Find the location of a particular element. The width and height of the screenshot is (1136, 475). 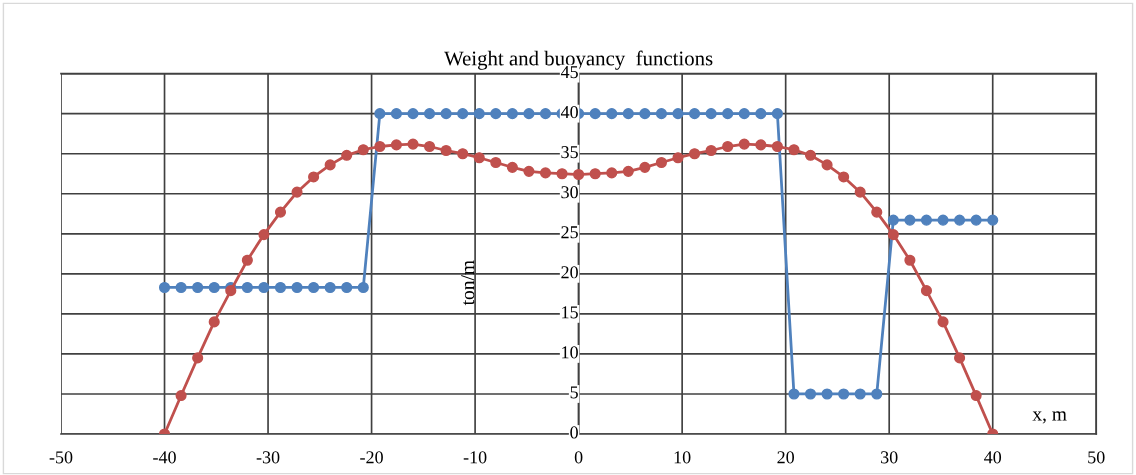

x-tick-label: 30 is located at coordinates (889, 457).